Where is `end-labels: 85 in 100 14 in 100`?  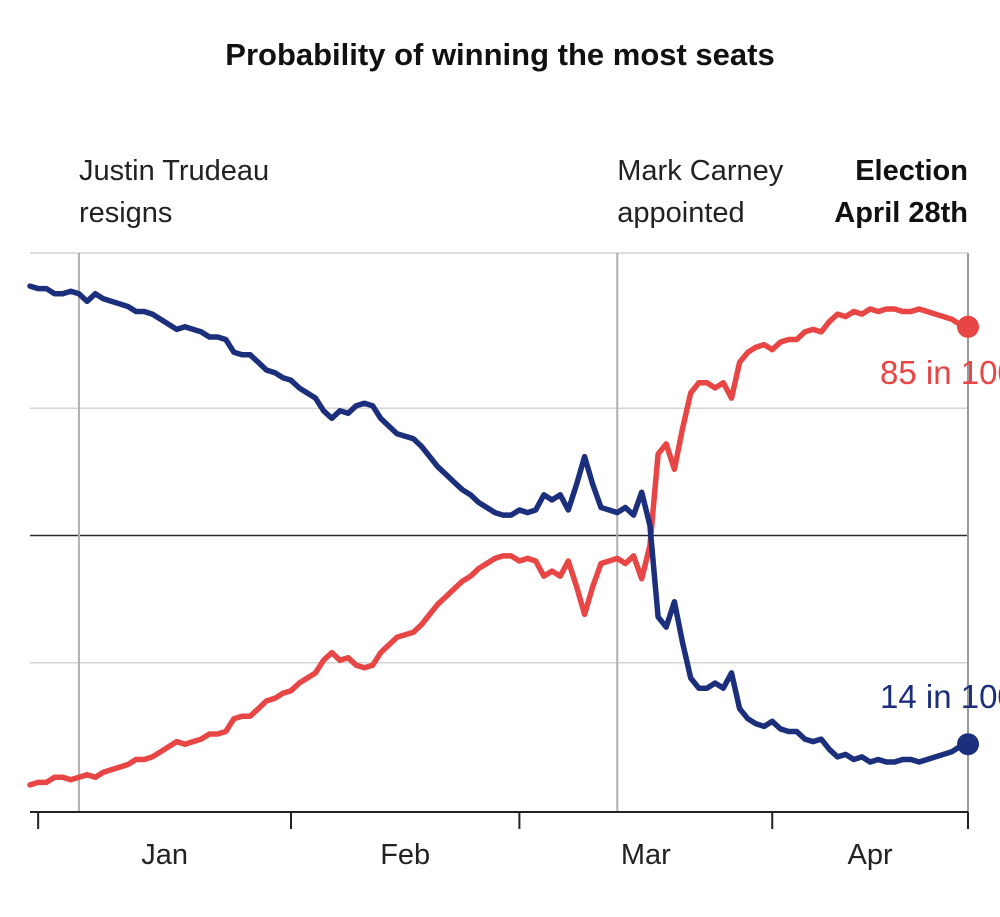
end-labels: 85 in 100 14 in 100 is located at coordinates (940, 534).